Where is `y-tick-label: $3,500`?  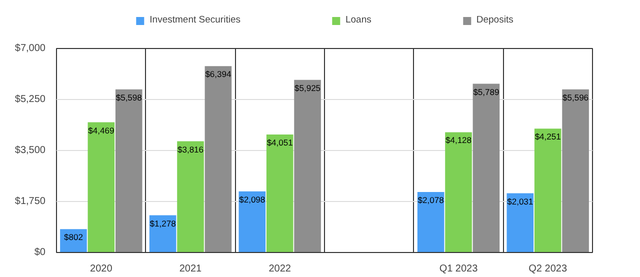 y-tick-label: $3,500 is located at coordinates (30, 150).